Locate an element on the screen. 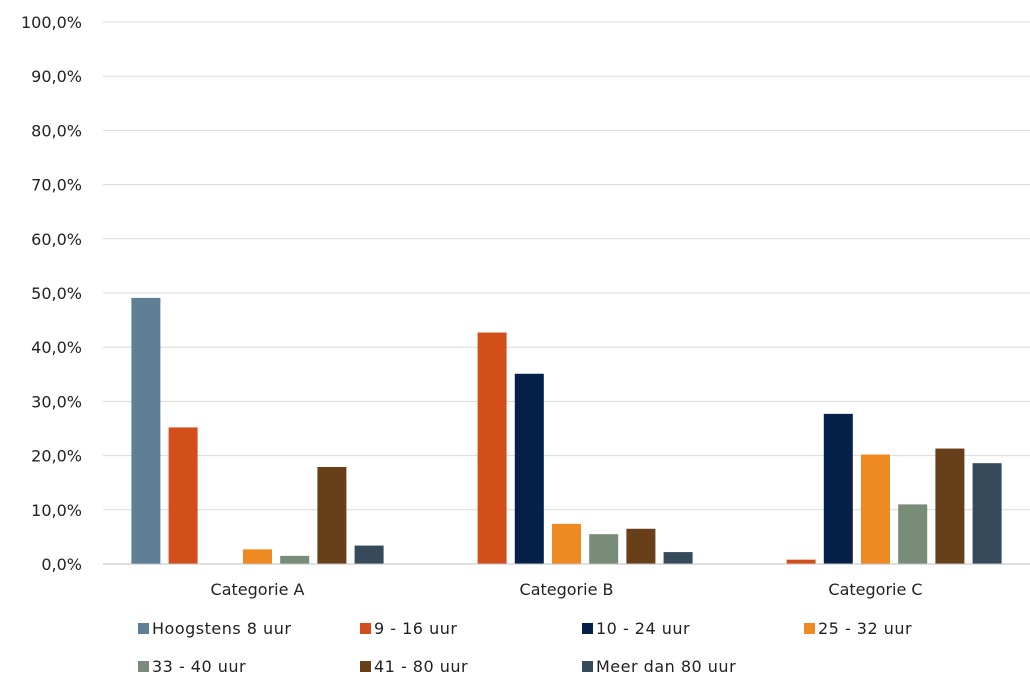 This screenshot has height=683, width=1030. legend-item: 9 - 16 uur is located at coordinates (408, 628).